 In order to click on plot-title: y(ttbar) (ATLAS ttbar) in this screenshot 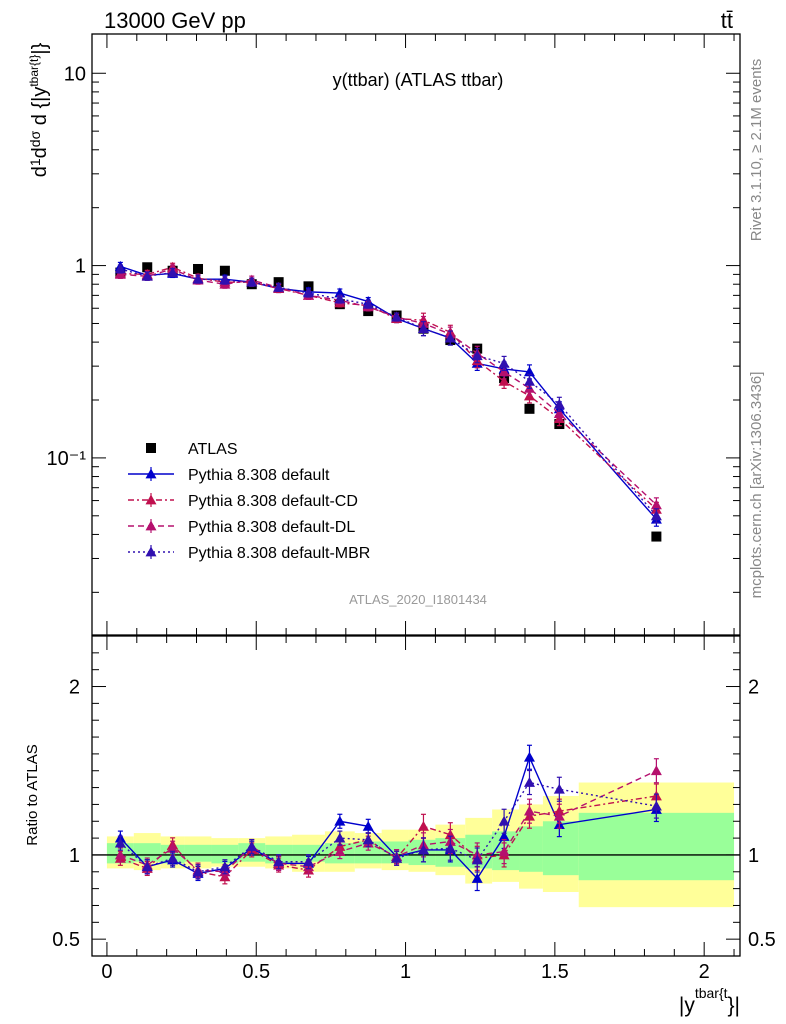, I will do `click(418, 80)`.